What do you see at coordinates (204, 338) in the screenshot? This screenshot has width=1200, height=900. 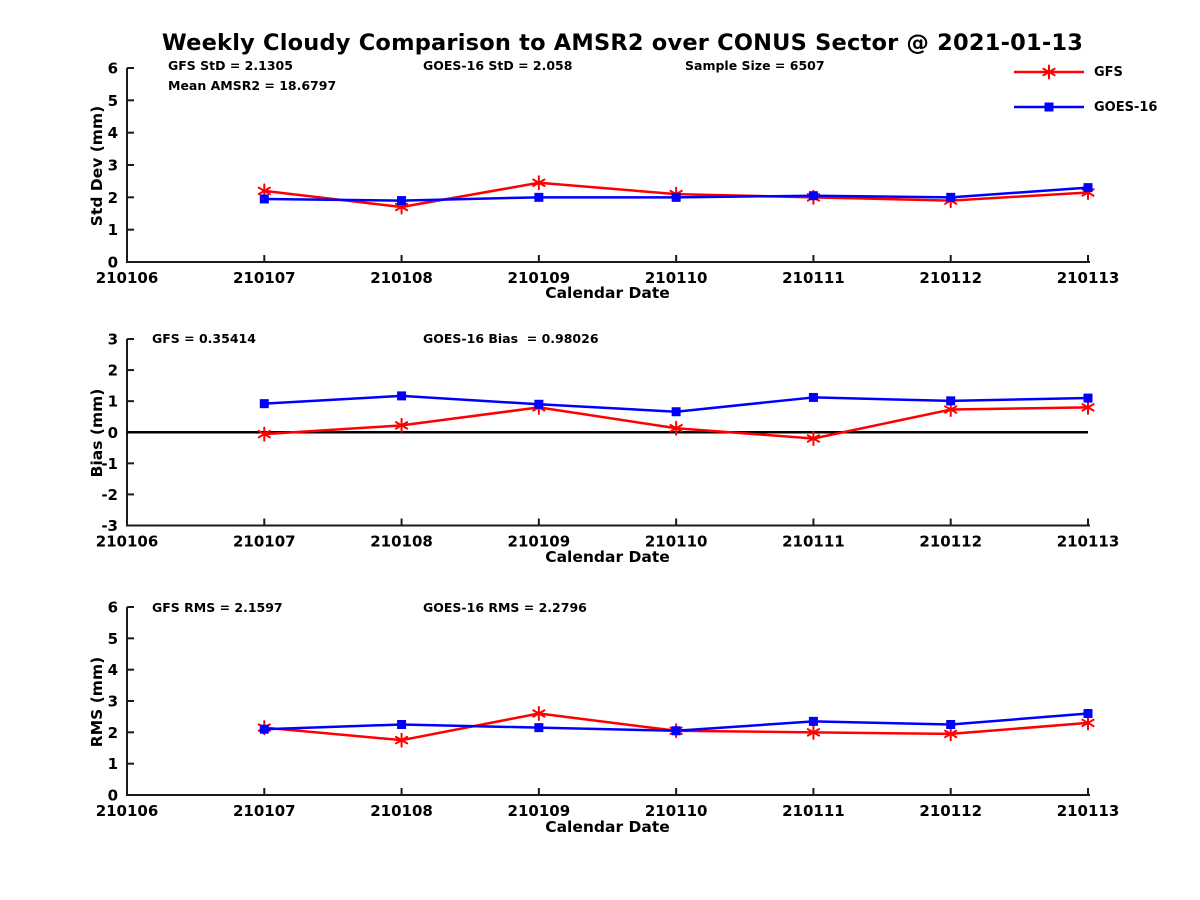 I see `annotation-gfs-bias: GFS = 0.35414` at bounding box center [204, 338].